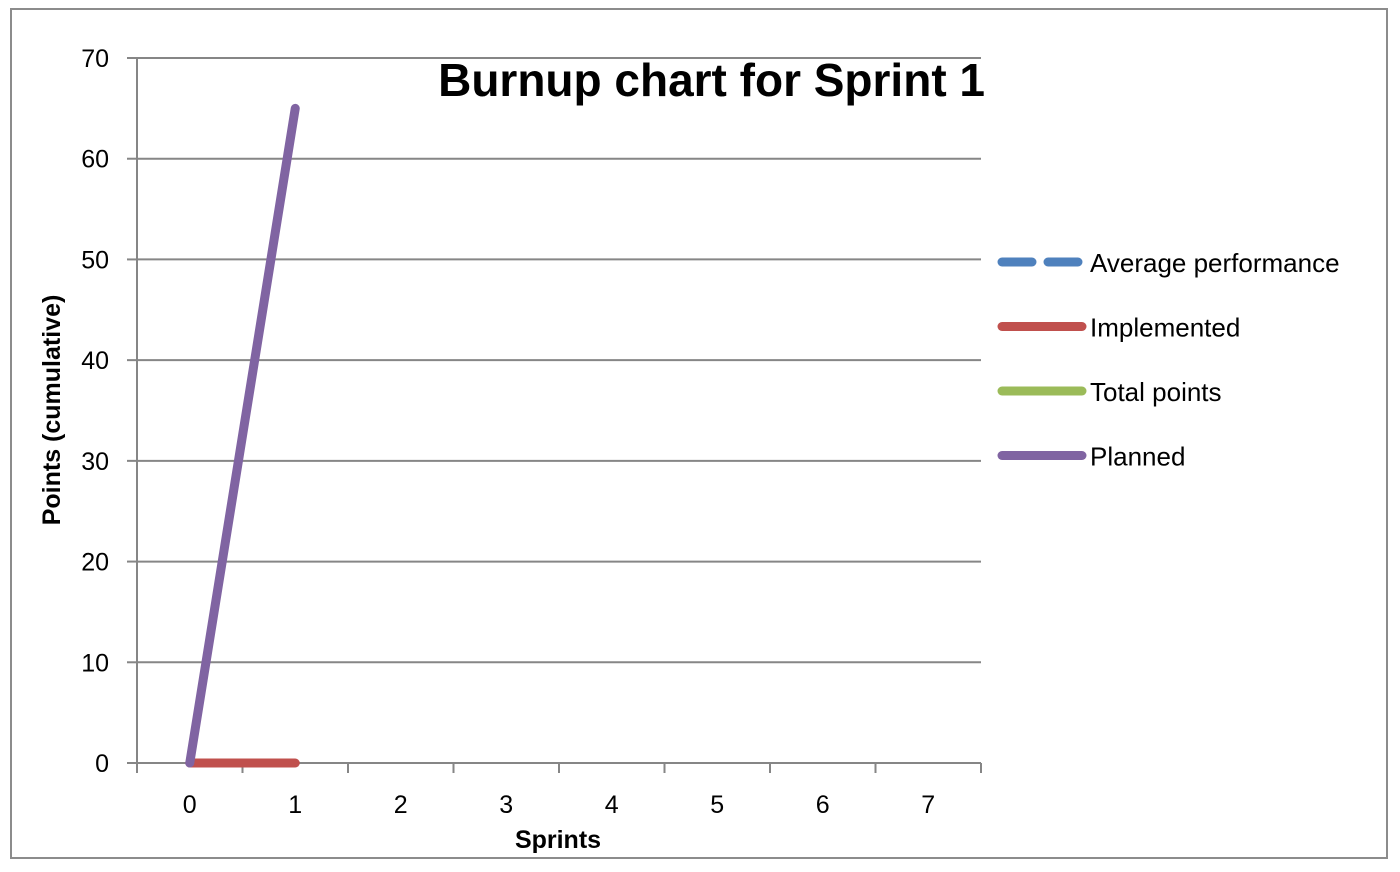  Describe the element at coordinates (95, 563) in the screenshot. I see `y-tick-label: 20` at that location.